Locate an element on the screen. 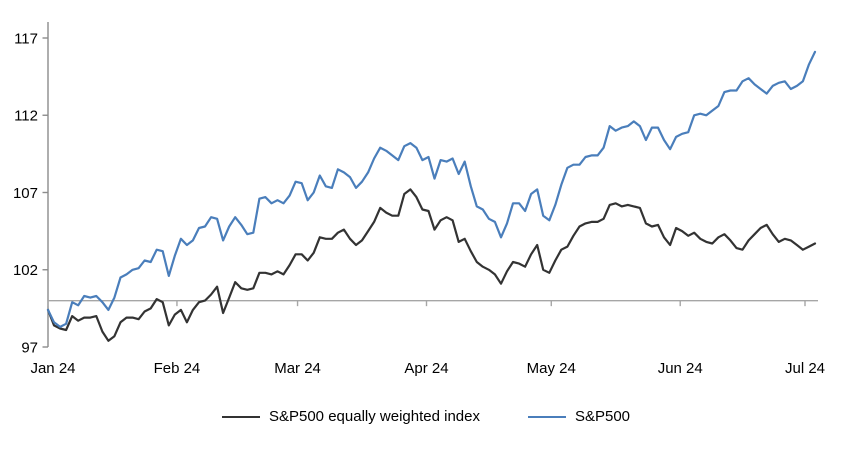 This screenshot has height=453, width=852. y-tick-label: 97 is located at coordinates (29, 347).